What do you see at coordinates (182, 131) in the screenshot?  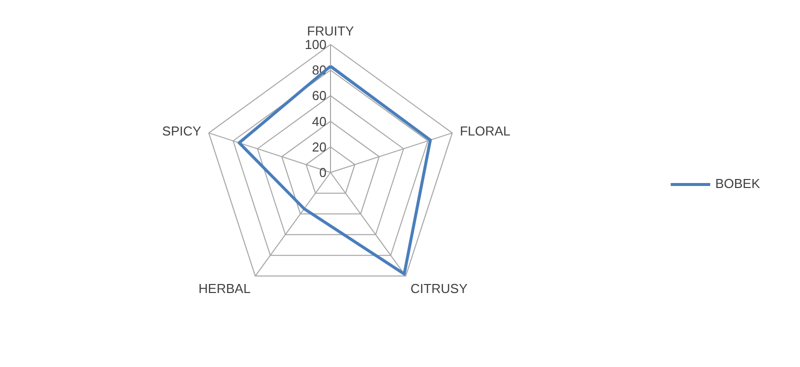 I see `spoke-label: SPICY` at bounding box center [182, 131].